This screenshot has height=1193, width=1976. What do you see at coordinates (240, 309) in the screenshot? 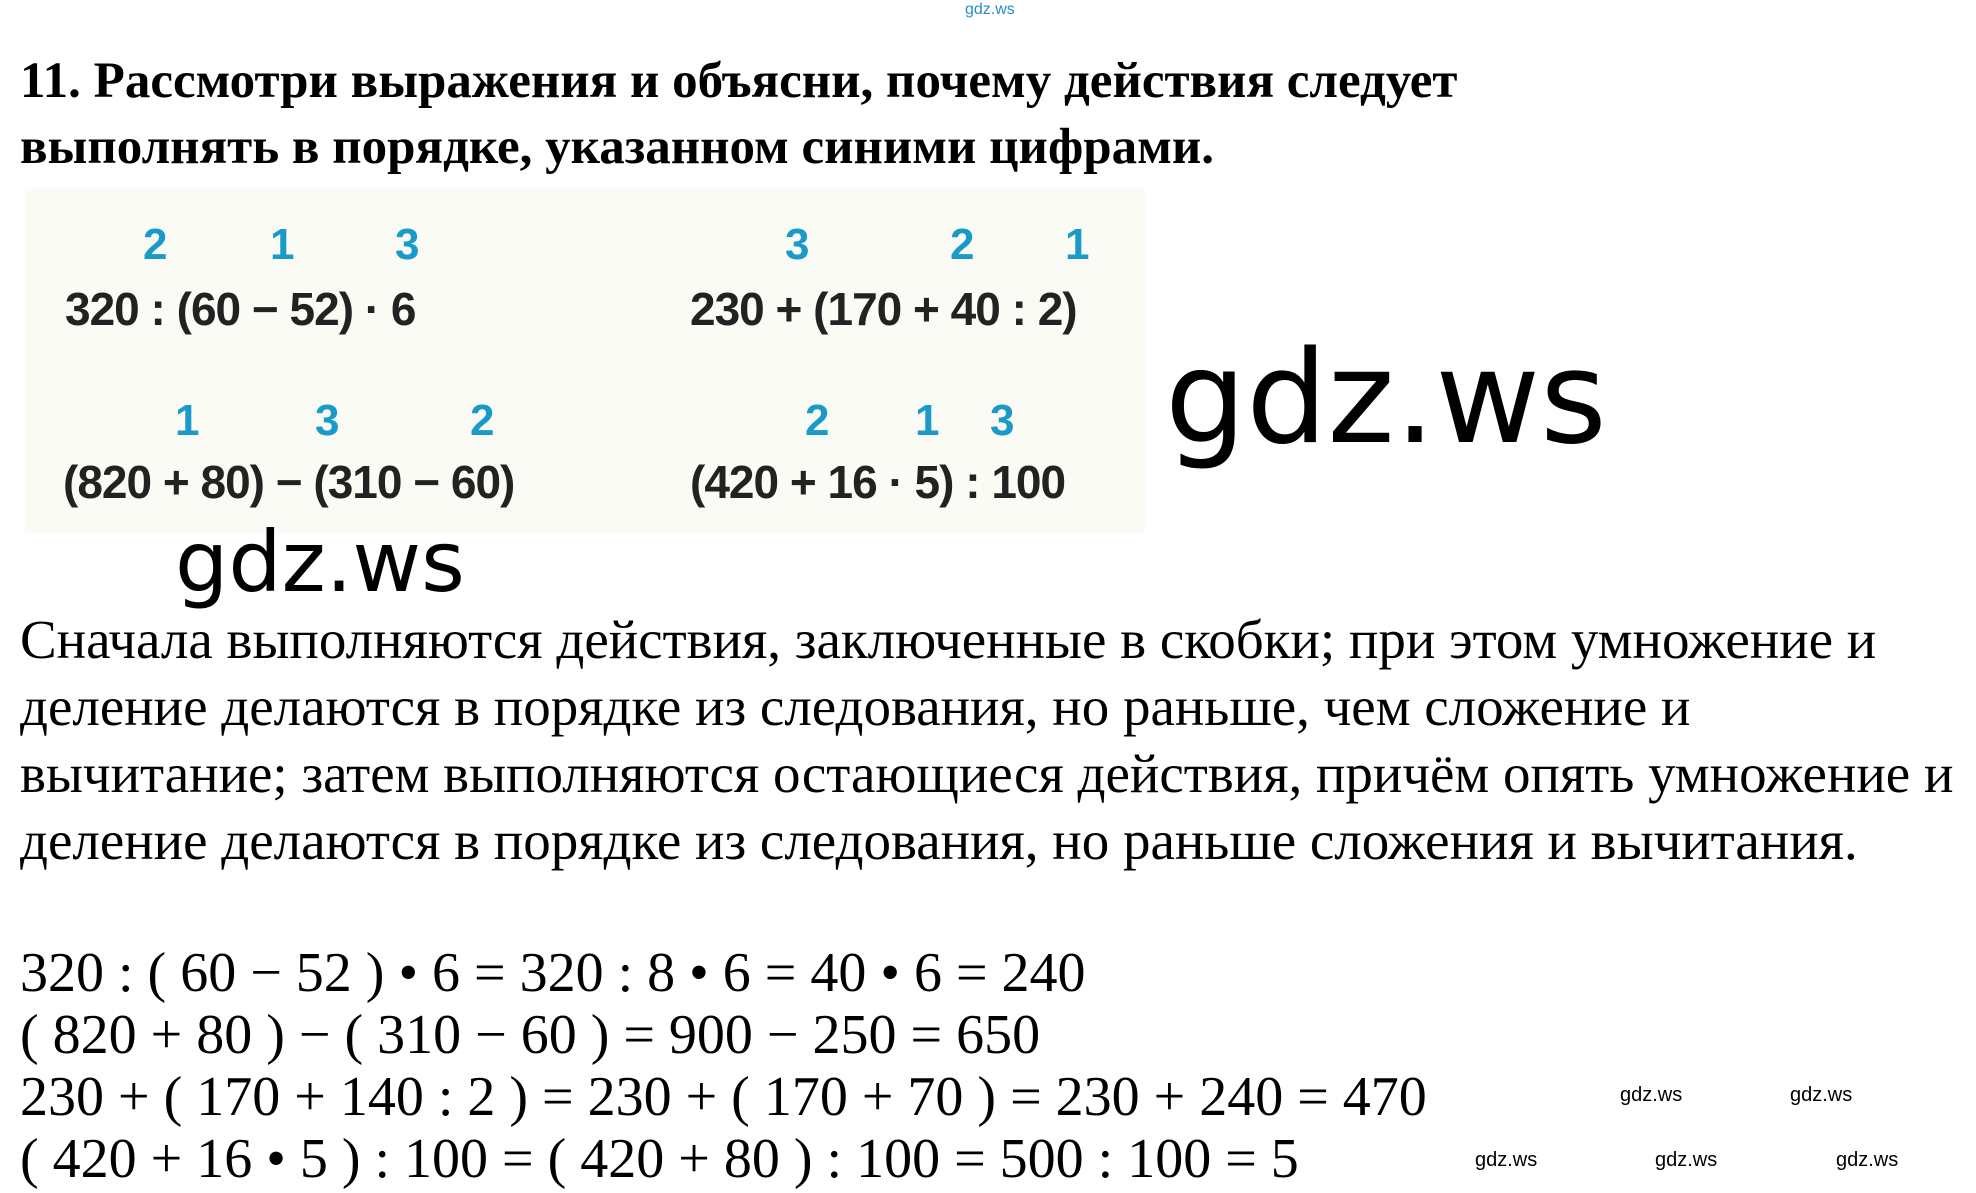
I see `expression-1: 320 : (60 − 52) · 6` at bounding box center [240, 309].